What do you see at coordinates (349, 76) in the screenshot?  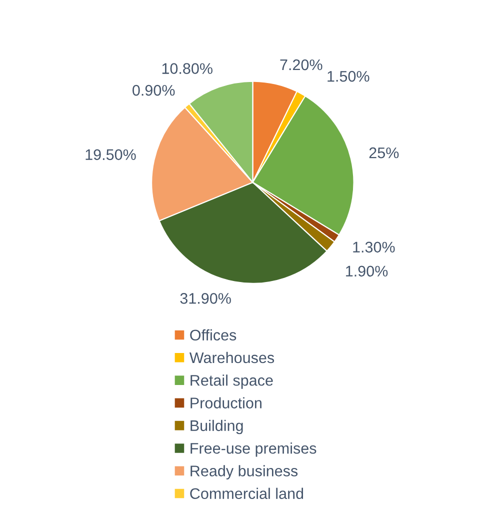 I see `data-label: 1.50%` at bounding box center [349, 76].